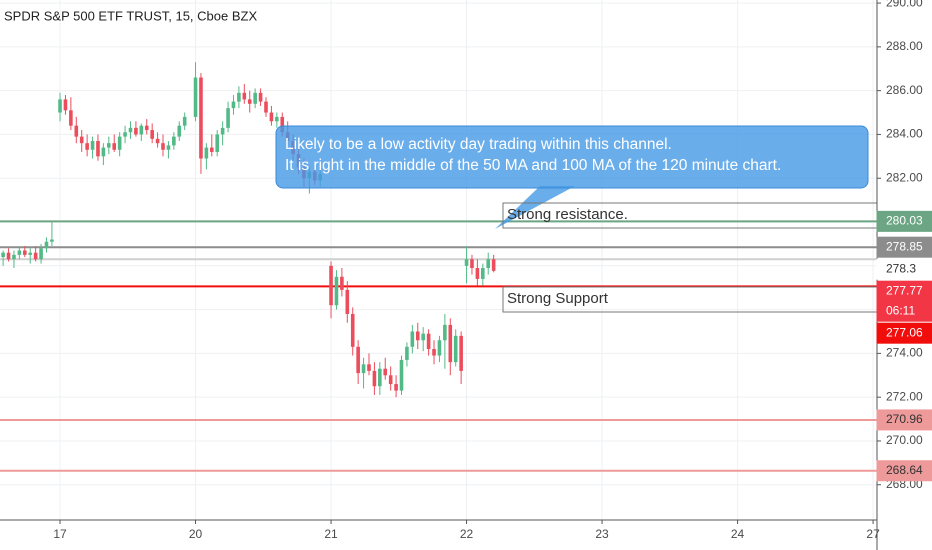 The image size is (932, 550). I want to click on price-label: 268.64, so click(904, 470).